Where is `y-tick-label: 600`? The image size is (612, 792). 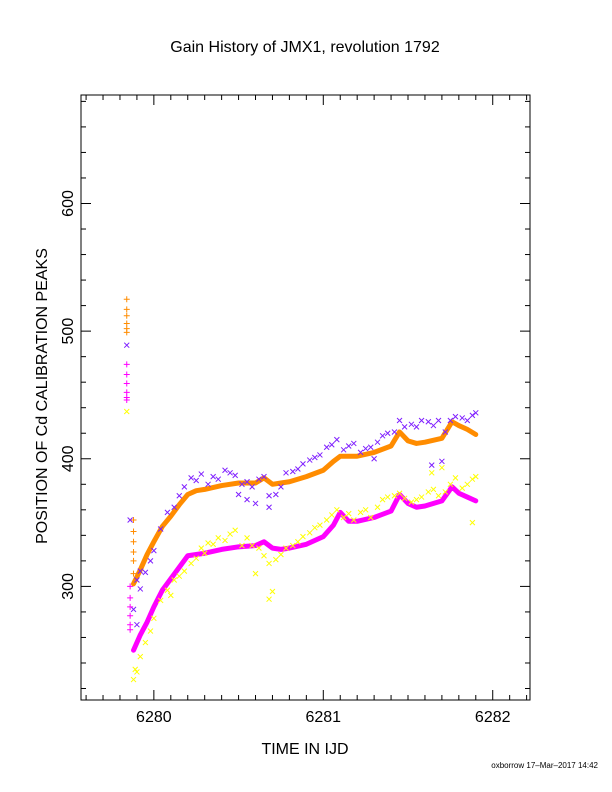 y-tick-label: 600 is located at coordinates (68, 203).